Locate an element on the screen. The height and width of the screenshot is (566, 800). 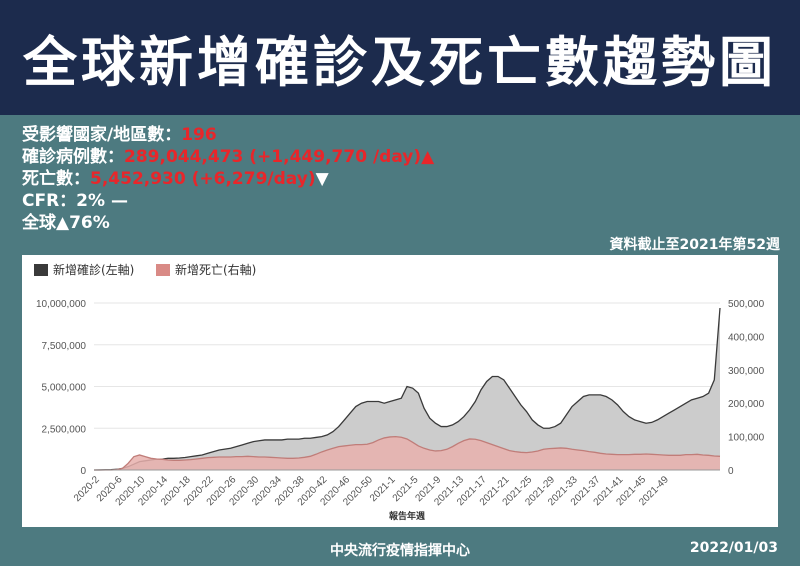
right-axis-tick-label: 0 is located at coordinates (731, 471).